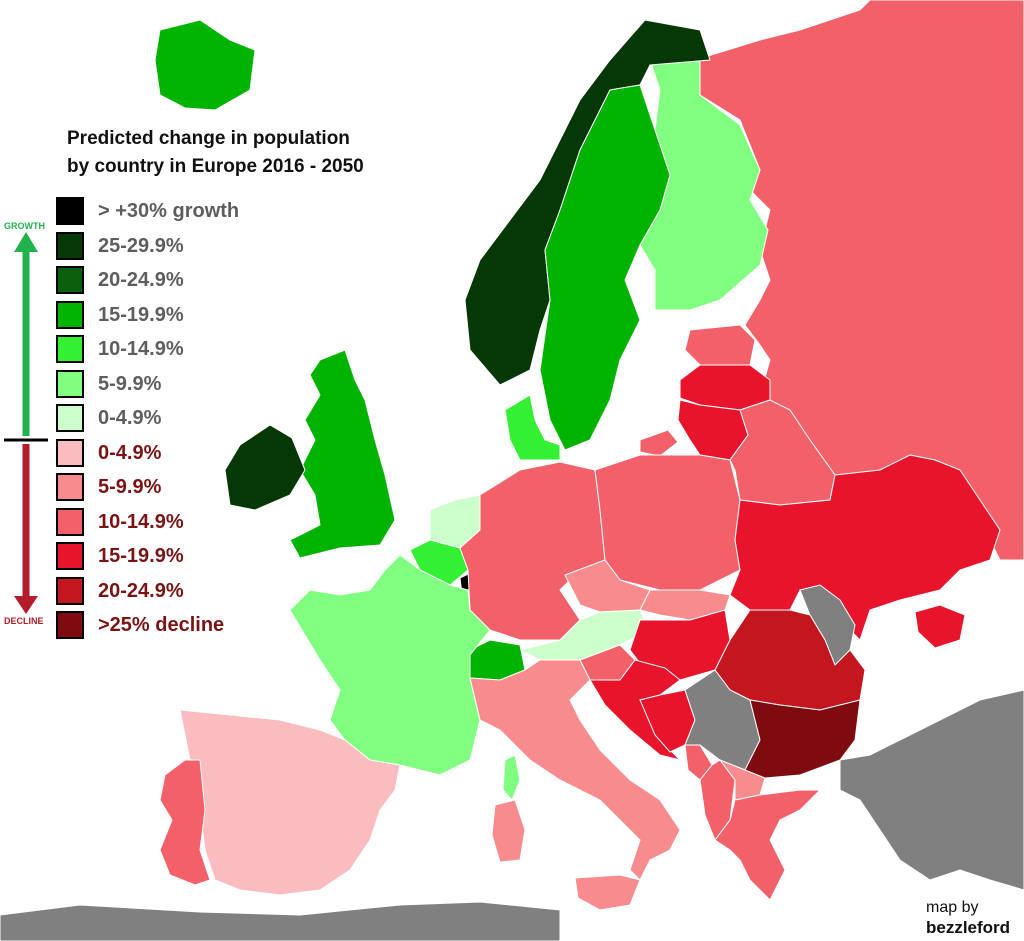 The image size is (1024, 941). What do you see at coordinates (215, 166) in the screenshot?
I see `map-title-line2: by country in Europe 2016 - 2050` at bounding box center [215, 166].